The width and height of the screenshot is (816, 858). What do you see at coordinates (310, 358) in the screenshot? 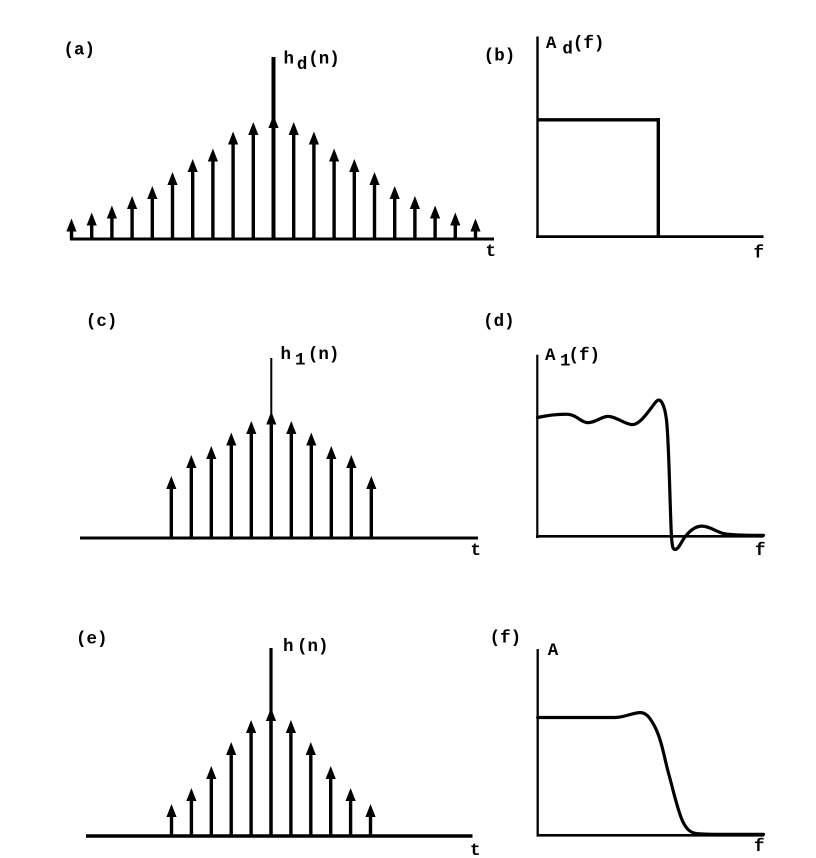
I see `svg-text:h1(n): h 1 (n)` at bounding box center [310, 358].